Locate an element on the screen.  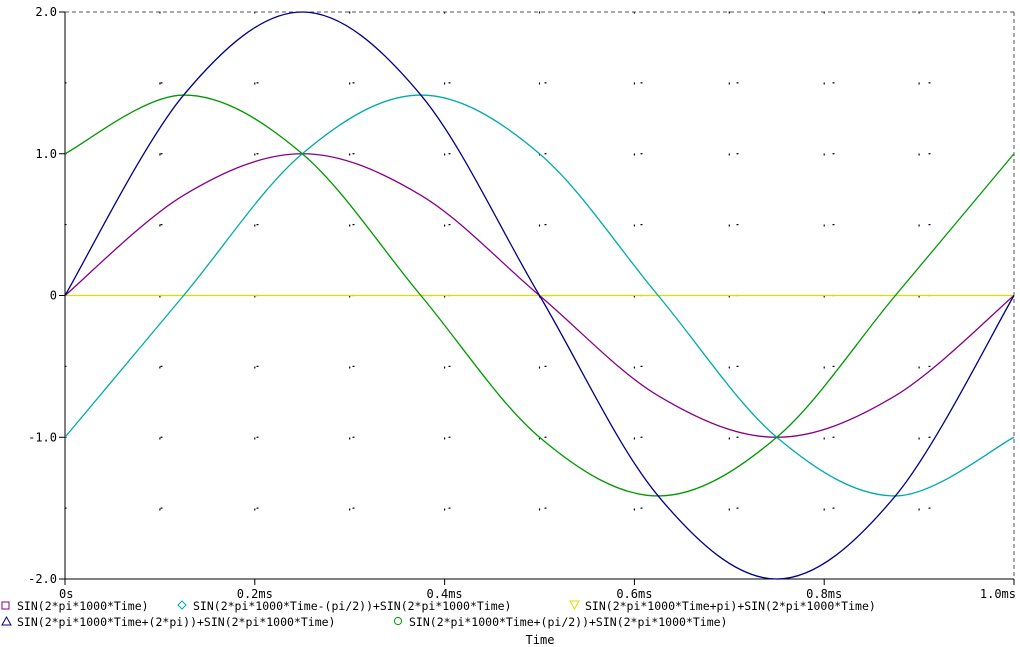
y-tick-label: -2.0 is located at coordinates (42, 579).